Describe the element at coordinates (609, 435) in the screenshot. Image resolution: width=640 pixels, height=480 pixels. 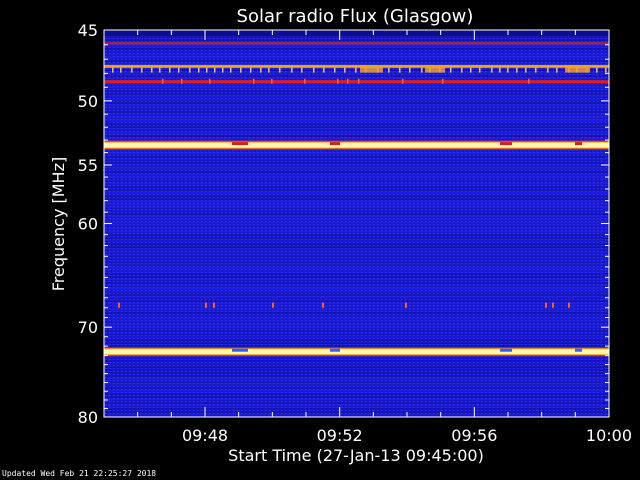
I see `x-tick-label: 10:00` at that location.